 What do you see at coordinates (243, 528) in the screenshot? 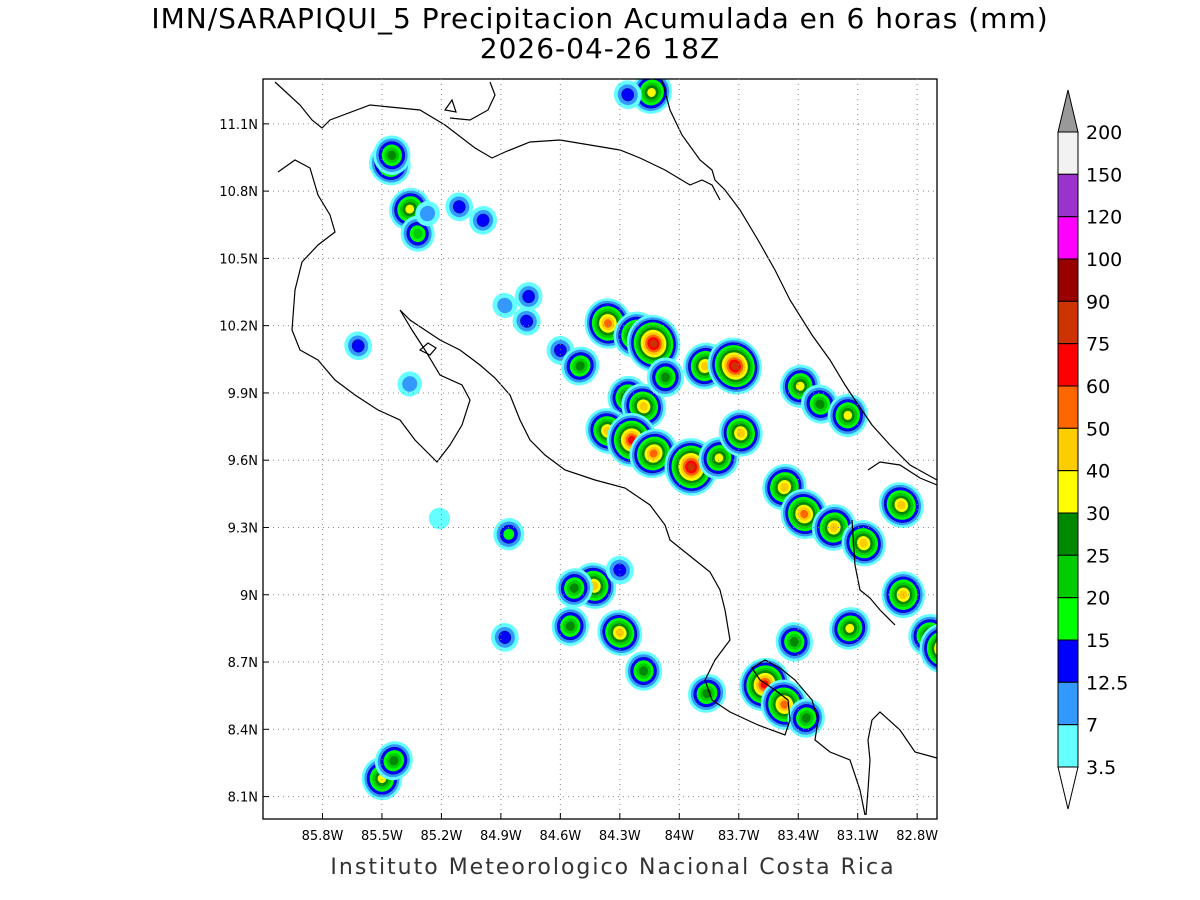
I see `lat-tick-label: 9.3N` at bounding box center [243, 528].